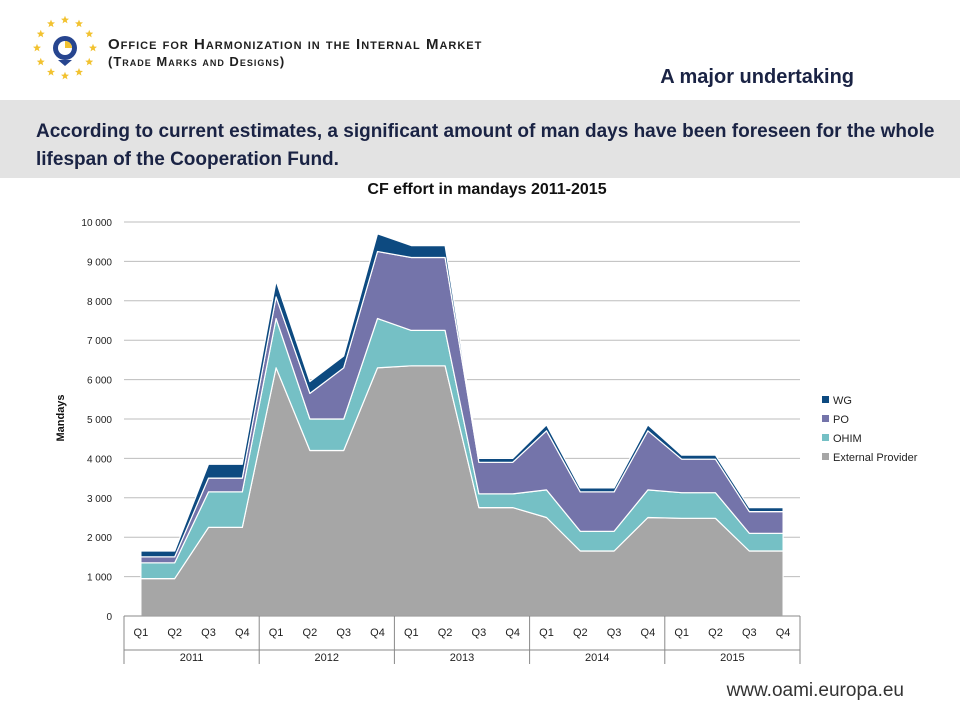  Describe the element at coordinates (841, 420) in the screenshot. I see `legend-label: PO` at that location.